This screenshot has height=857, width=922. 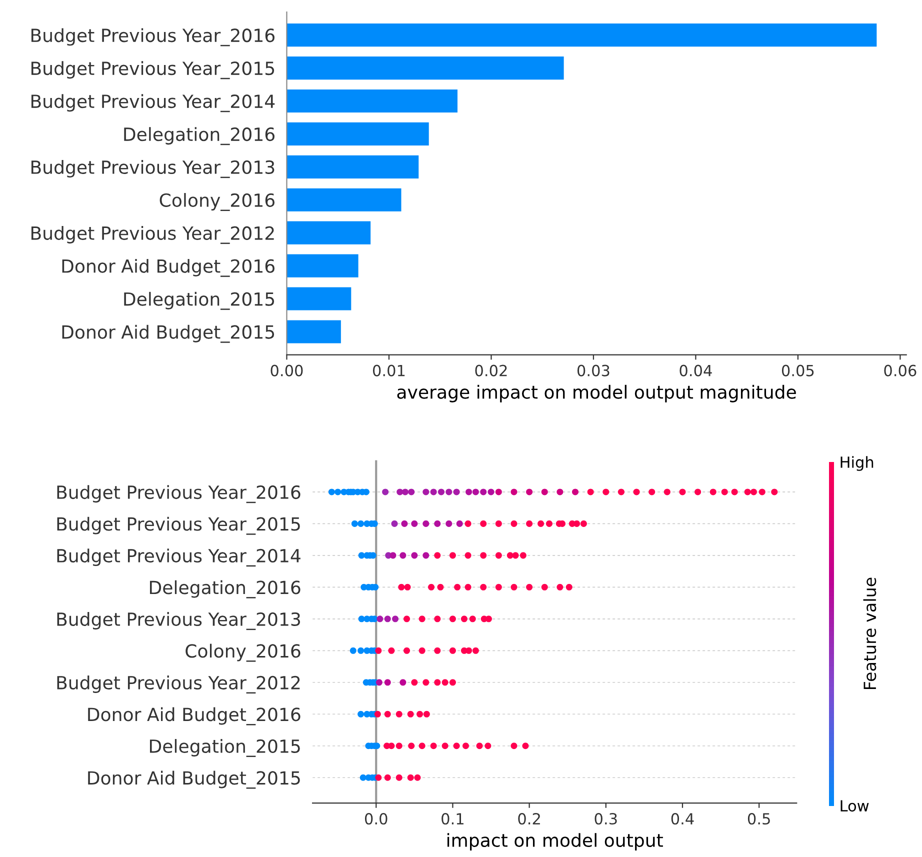 What do you see at coordinates (854, 806) in the screenshot?
I see `color-bar-label: Low` at bounding box center [854, 806].